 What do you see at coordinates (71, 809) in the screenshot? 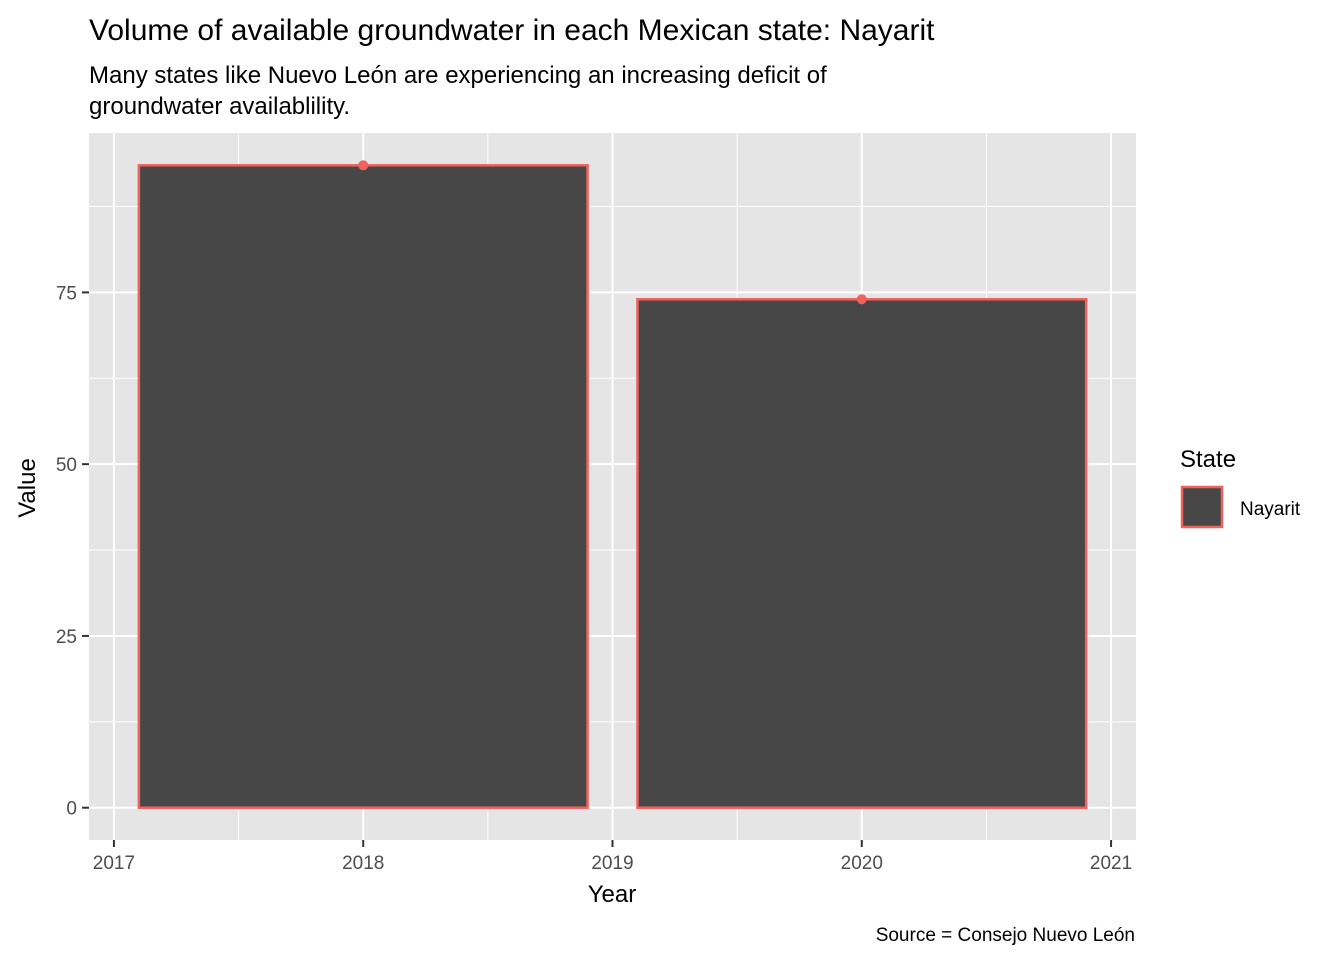
I see `y-tick-label-0: 0` at bounding box center [71, 809].